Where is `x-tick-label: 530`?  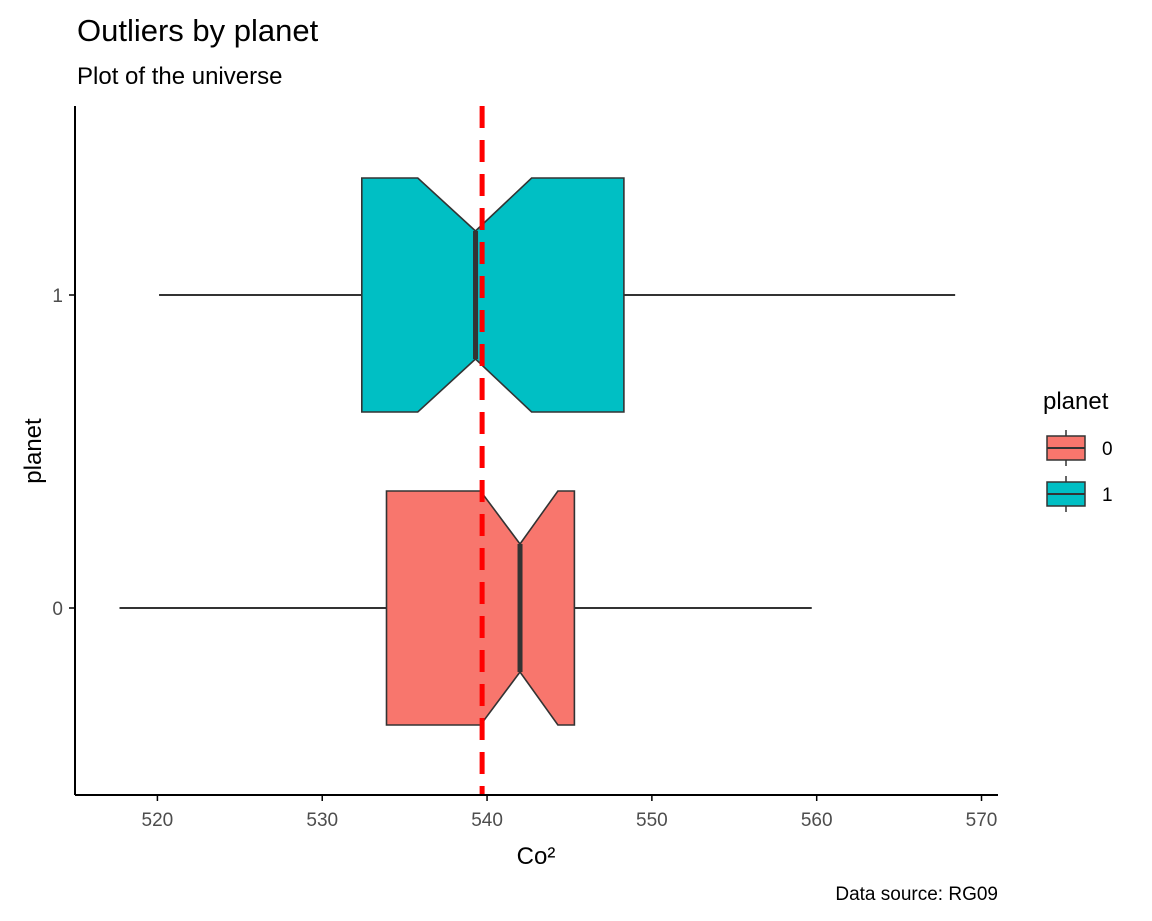
x-tick-label: 530 is located at coordinates (322, 820).